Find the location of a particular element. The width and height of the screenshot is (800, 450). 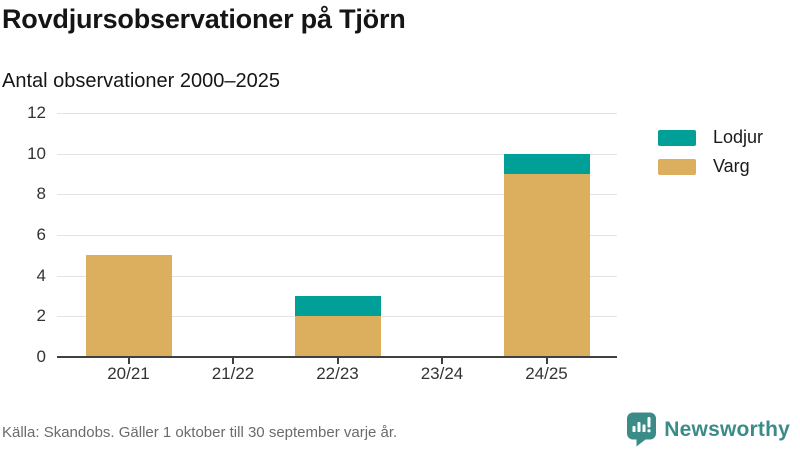

y-axis-labels: 0 2 4 6 8 10 12 is located at coordinates (23, 234).